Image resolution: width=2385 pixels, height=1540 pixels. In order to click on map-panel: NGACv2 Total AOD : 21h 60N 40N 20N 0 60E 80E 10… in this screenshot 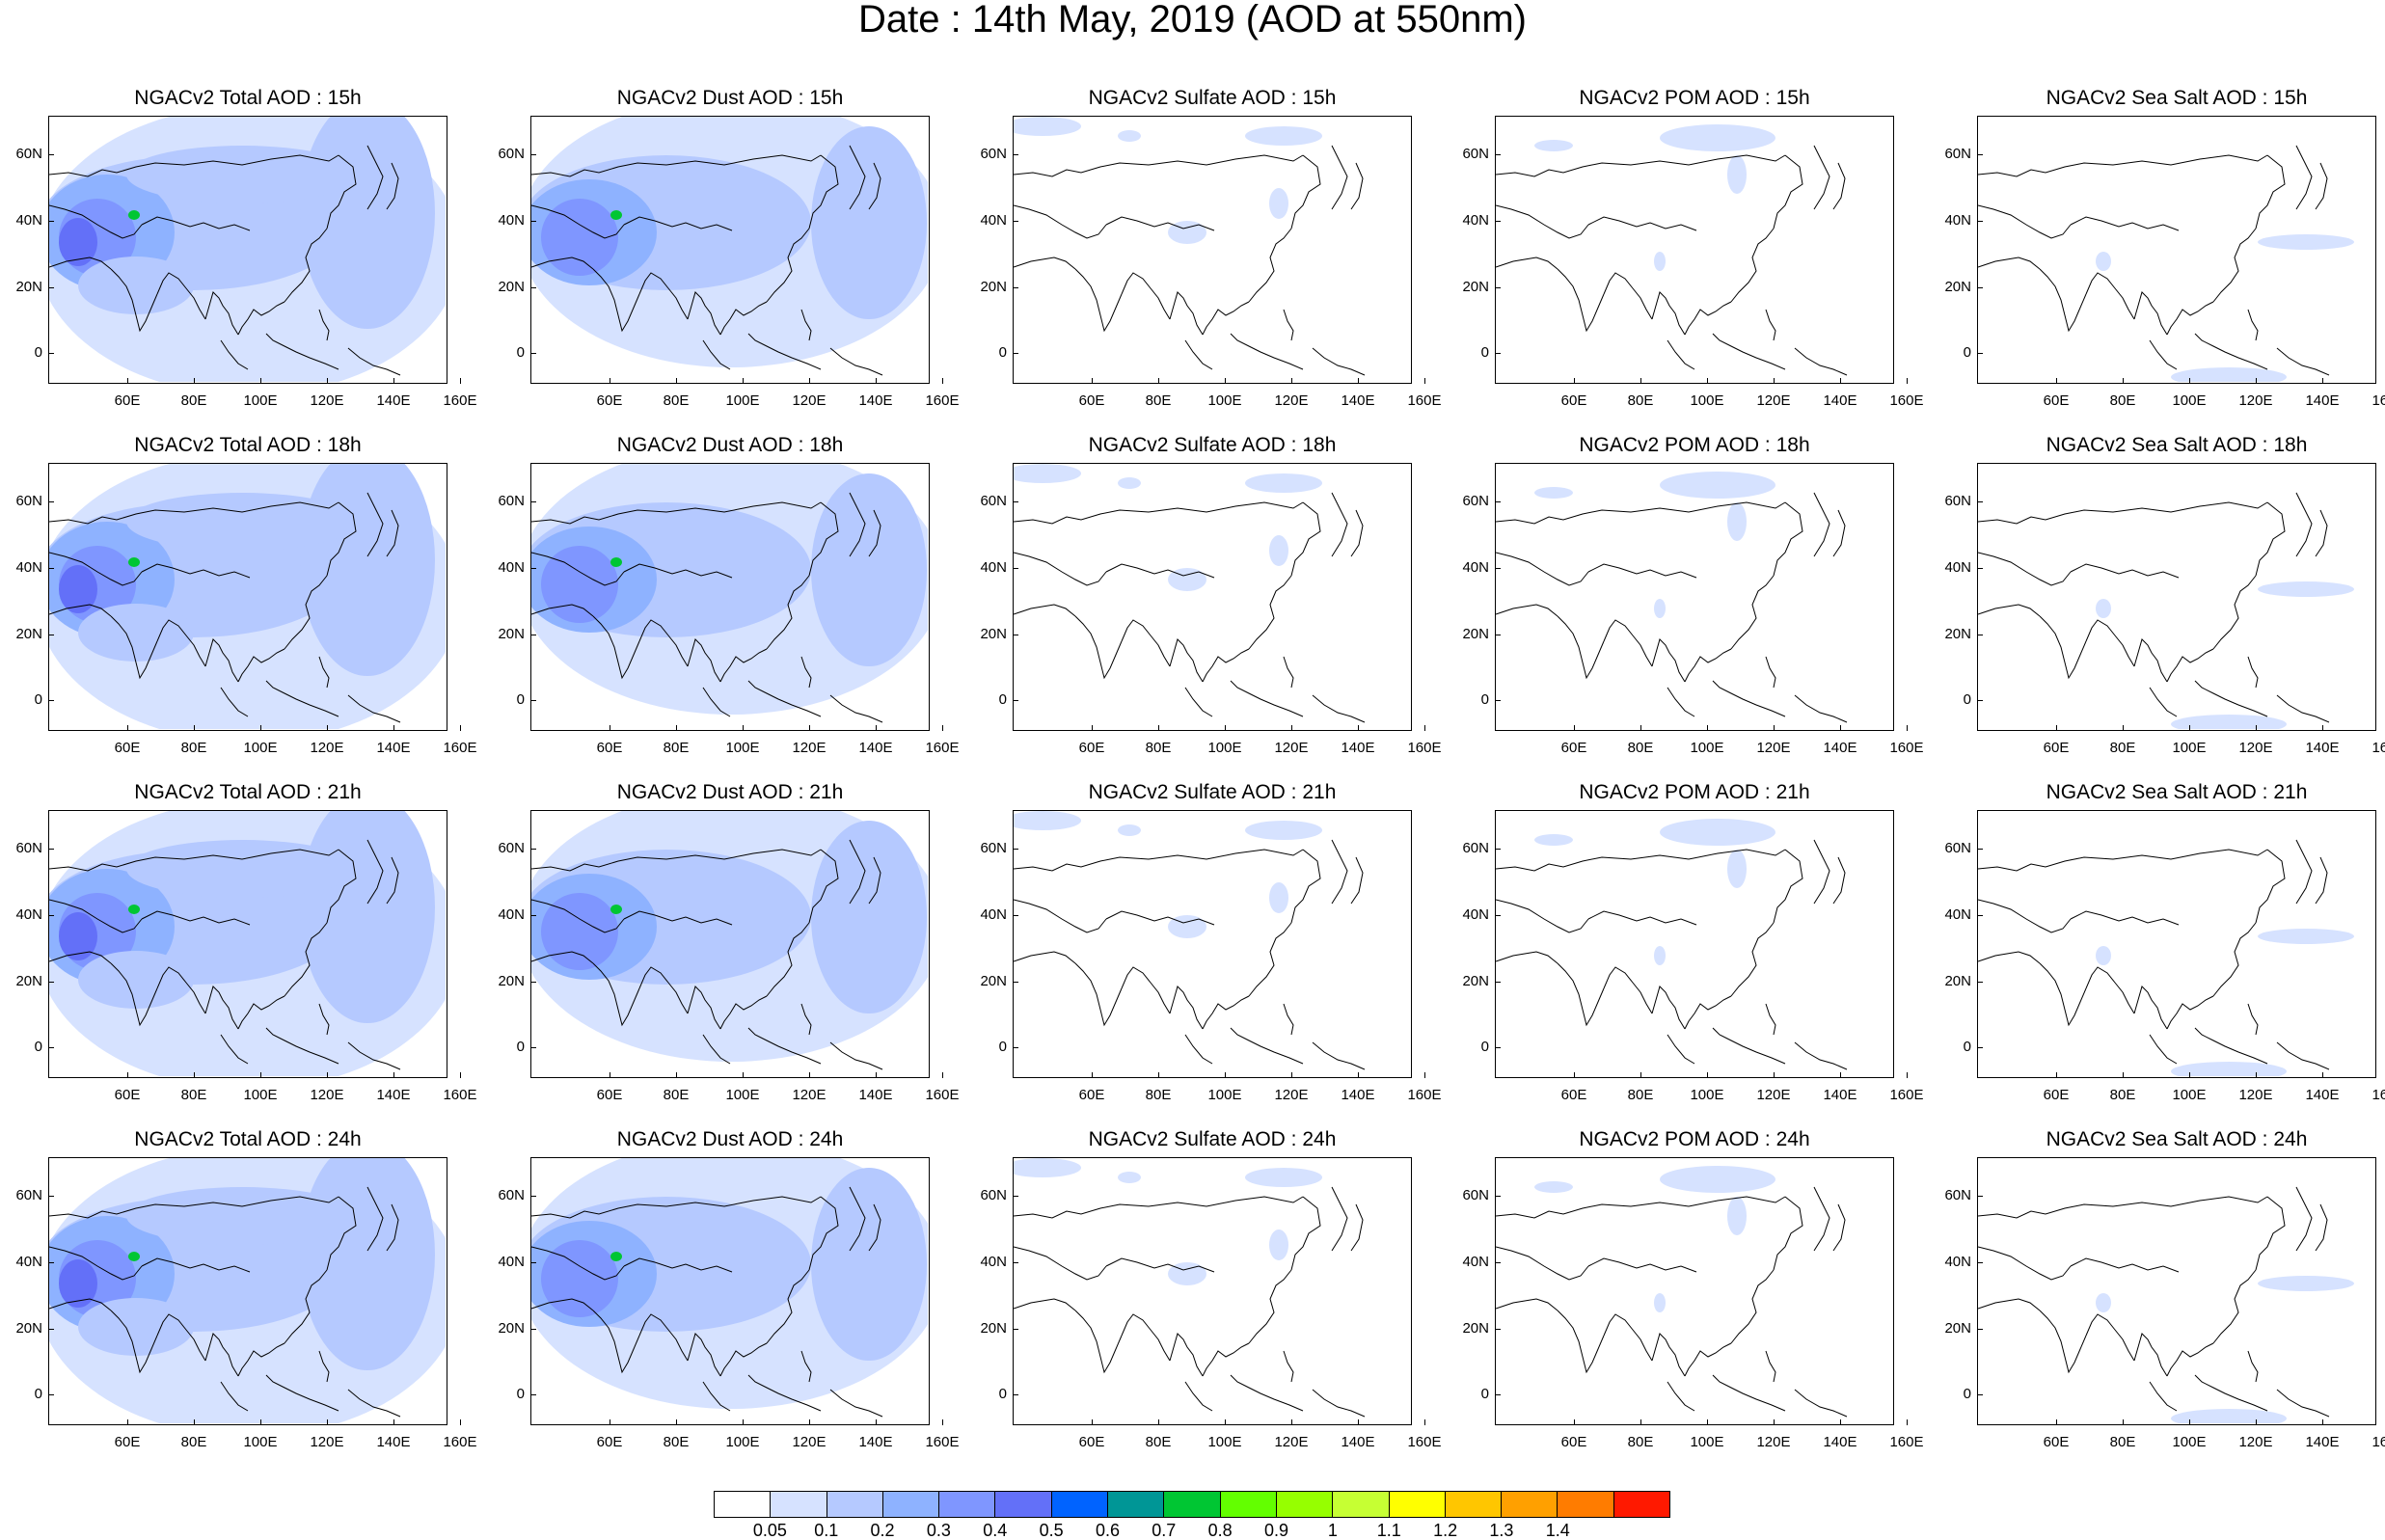, I will do `click(238, 950)`.